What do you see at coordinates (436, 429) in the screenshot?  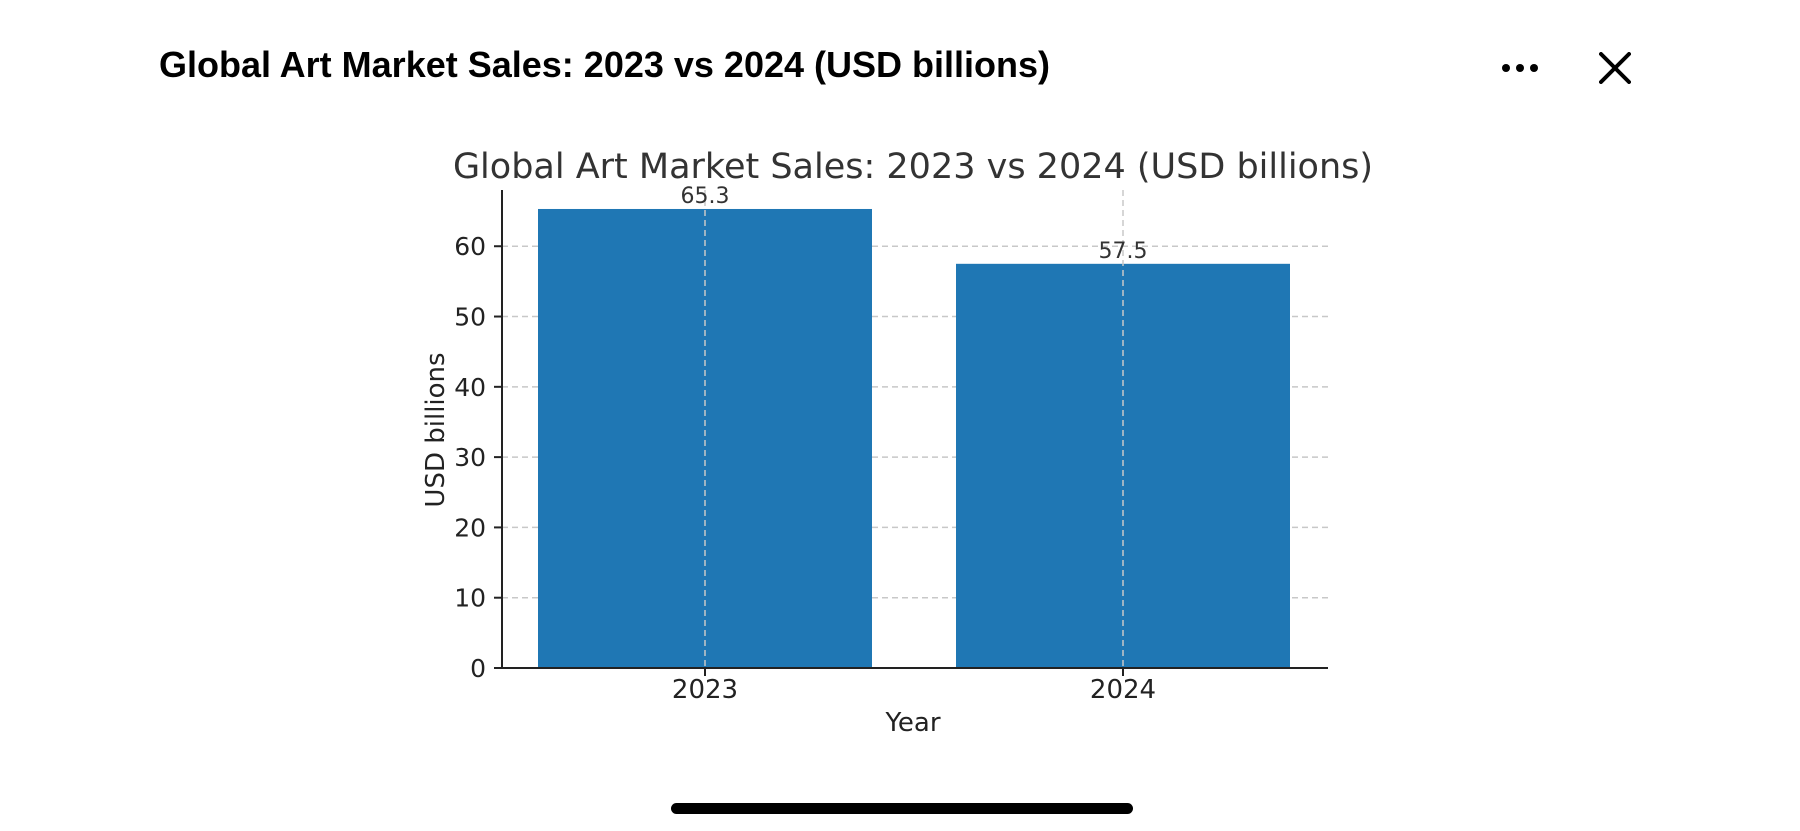 I see `y-axis-label: USD billions` at bounding box center [436, 429].